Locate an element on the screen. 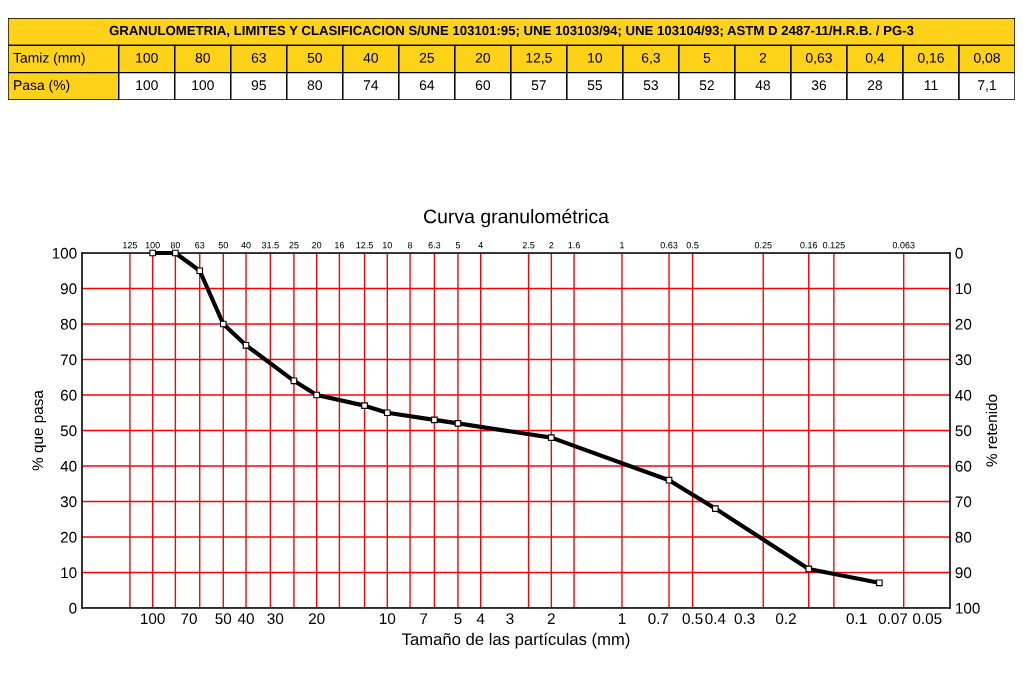  x-tick-label: 7 is located at coordinates (424, 618).